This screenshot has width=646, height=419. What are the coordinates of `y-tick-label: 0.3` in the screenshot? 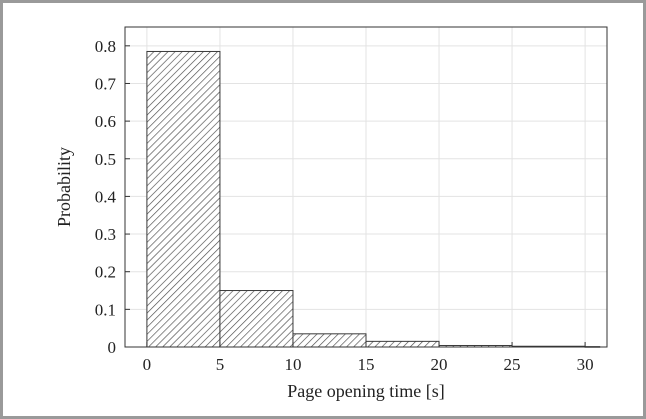 It's located at (105, 234).